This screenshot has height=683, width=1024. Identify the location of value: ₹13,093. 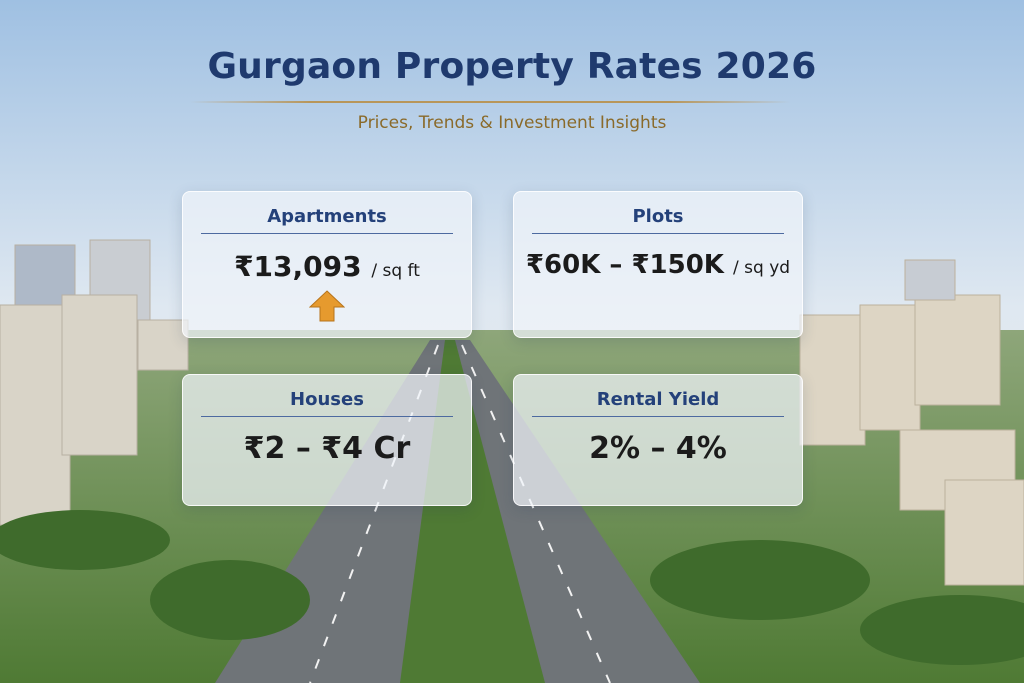
(298, 266).